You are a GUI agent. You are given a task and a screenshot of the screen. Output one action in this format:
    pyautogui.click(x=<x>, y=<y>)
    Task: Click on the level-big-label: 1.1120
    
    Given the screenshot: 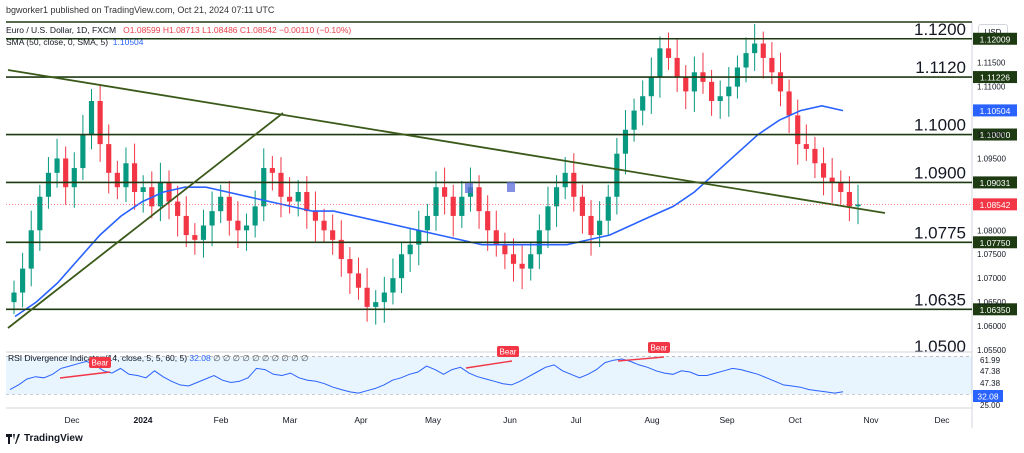 What is the action you would take?
    pyautogui.click(x=940, y=67)
    